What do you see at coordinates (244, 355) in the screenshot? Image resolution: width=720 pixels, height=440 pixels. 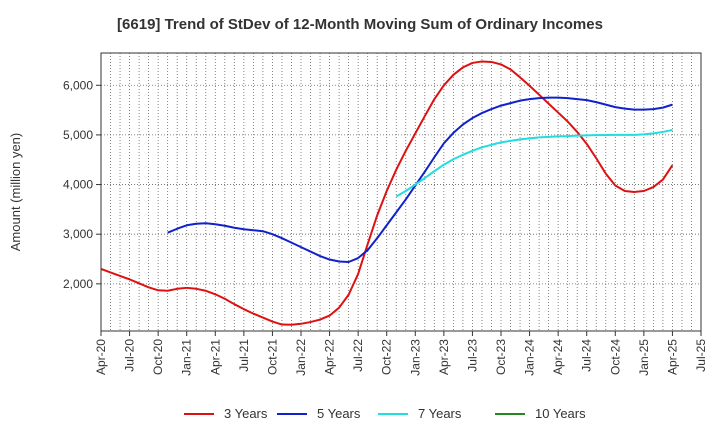 I see `x-tick-label: Jul-21` at bounding box center [244, 355].